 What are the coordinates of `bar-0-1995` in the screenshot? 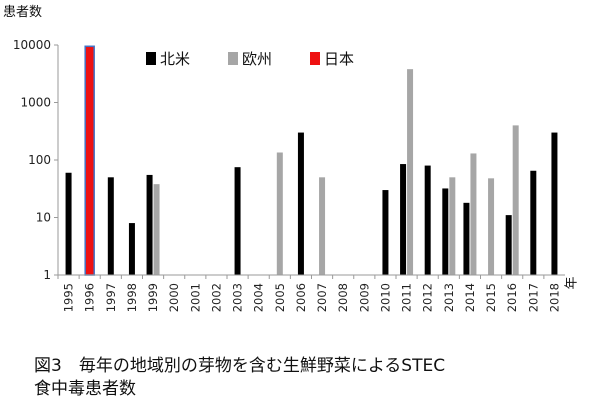 It's located at (68, 223).